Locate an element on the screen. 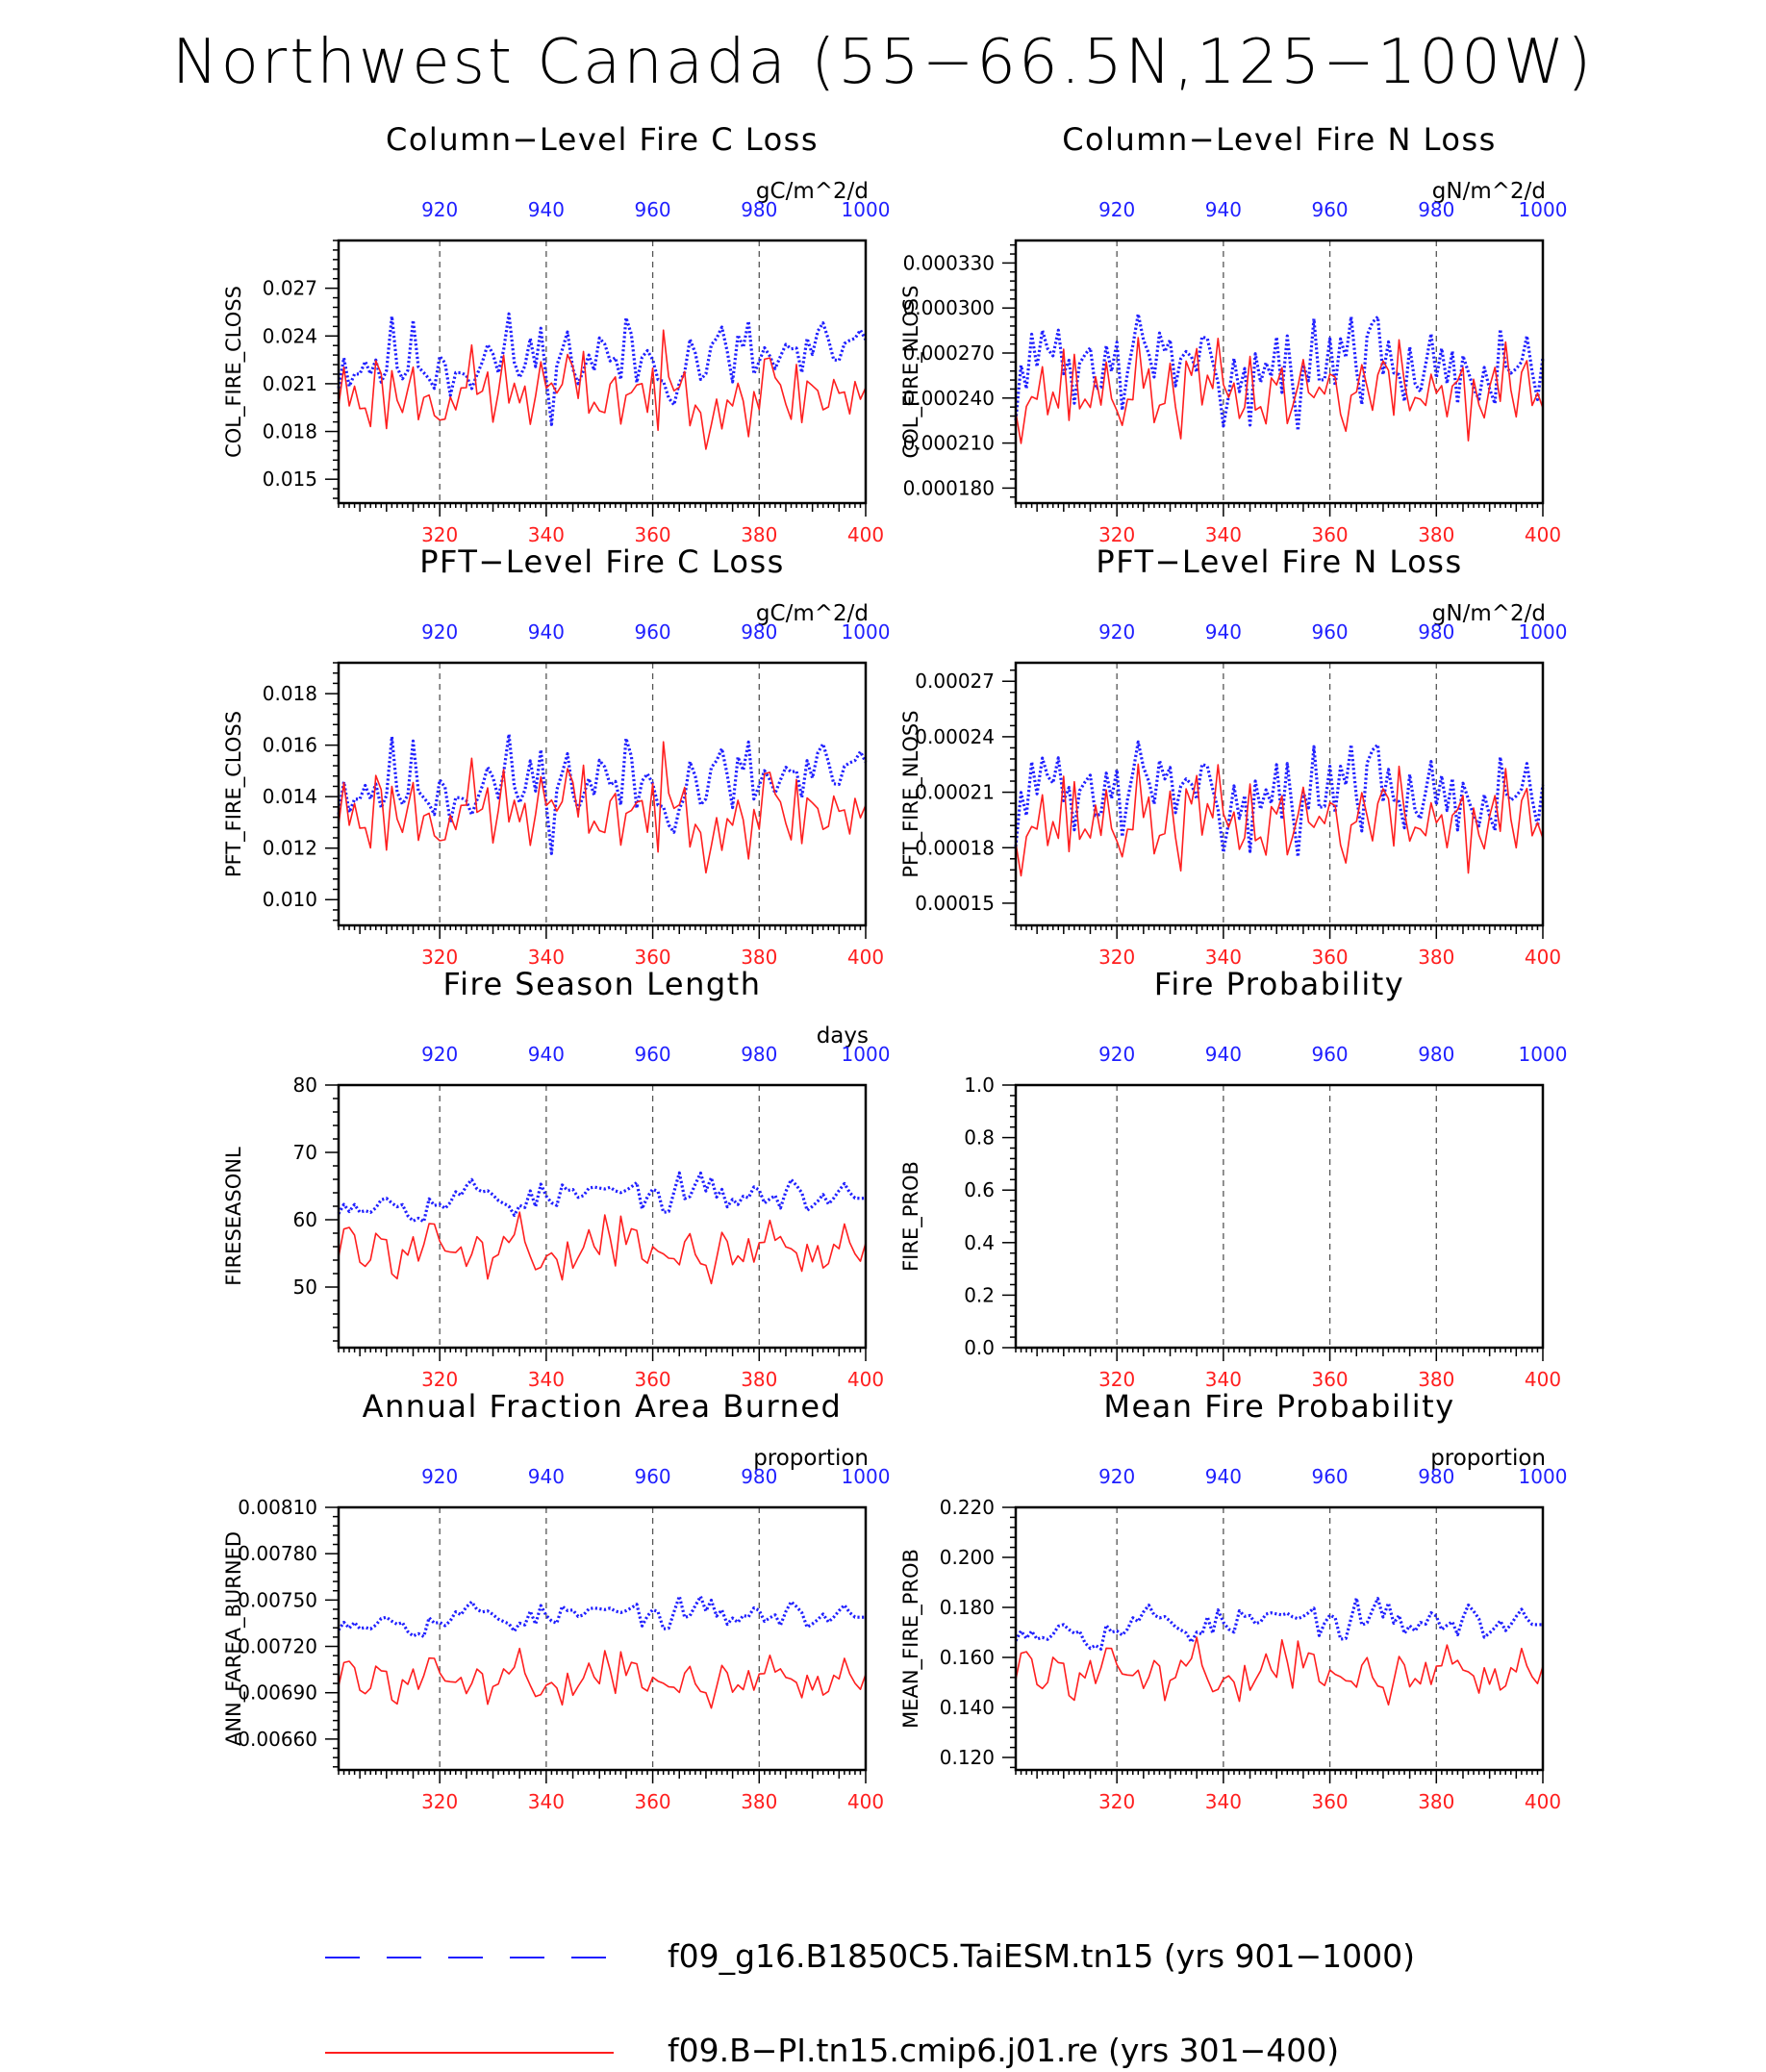 The width and height of the screenshot is (1766, 2072). y-tick-label: 0.8 is located at coordinates (979, 1138).